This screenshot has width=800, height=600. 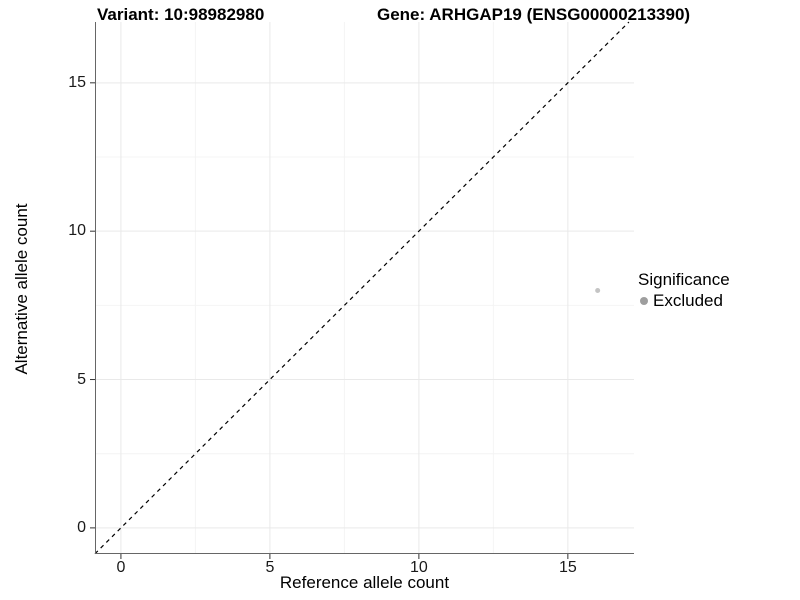 I want to click on legend-key-dot-icon, so click(x=644, y=301).